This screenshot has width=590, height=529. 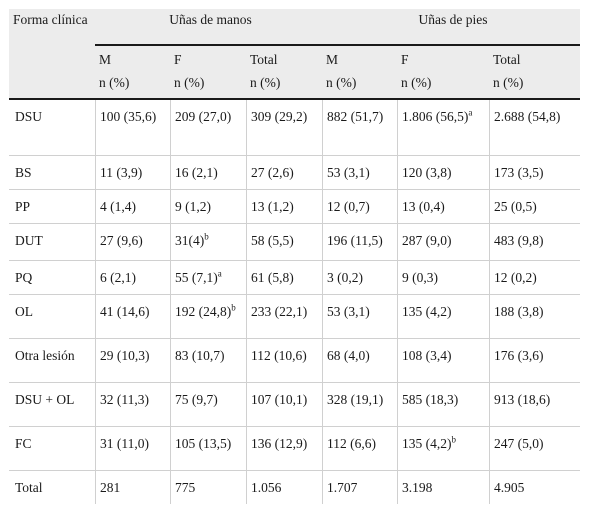 What do you see at coordinates (121, 172) in the screenshot?
I see `cell-value: 11 (3,9)` at bounding box center [121, 172].